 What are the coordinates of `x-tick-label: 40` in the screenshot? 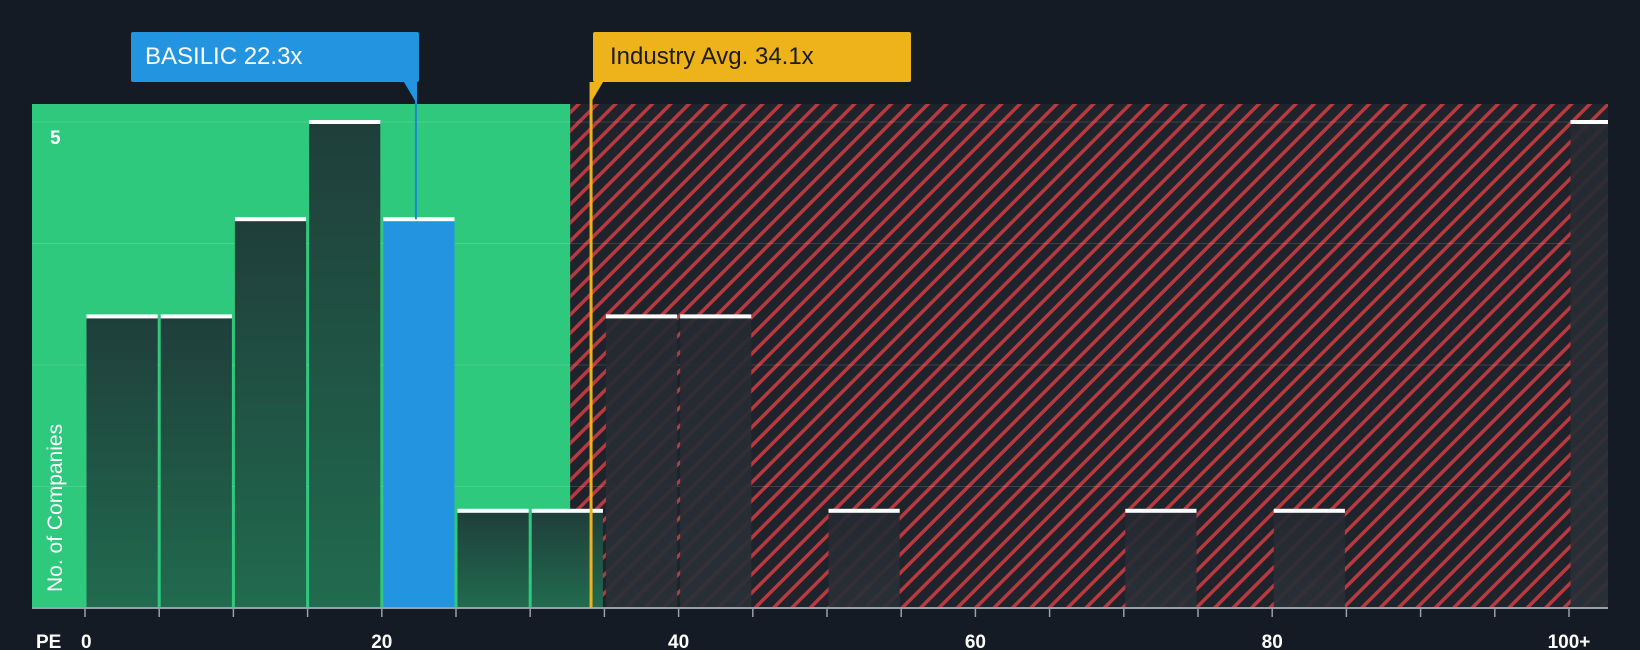 It's located at (678, 641).